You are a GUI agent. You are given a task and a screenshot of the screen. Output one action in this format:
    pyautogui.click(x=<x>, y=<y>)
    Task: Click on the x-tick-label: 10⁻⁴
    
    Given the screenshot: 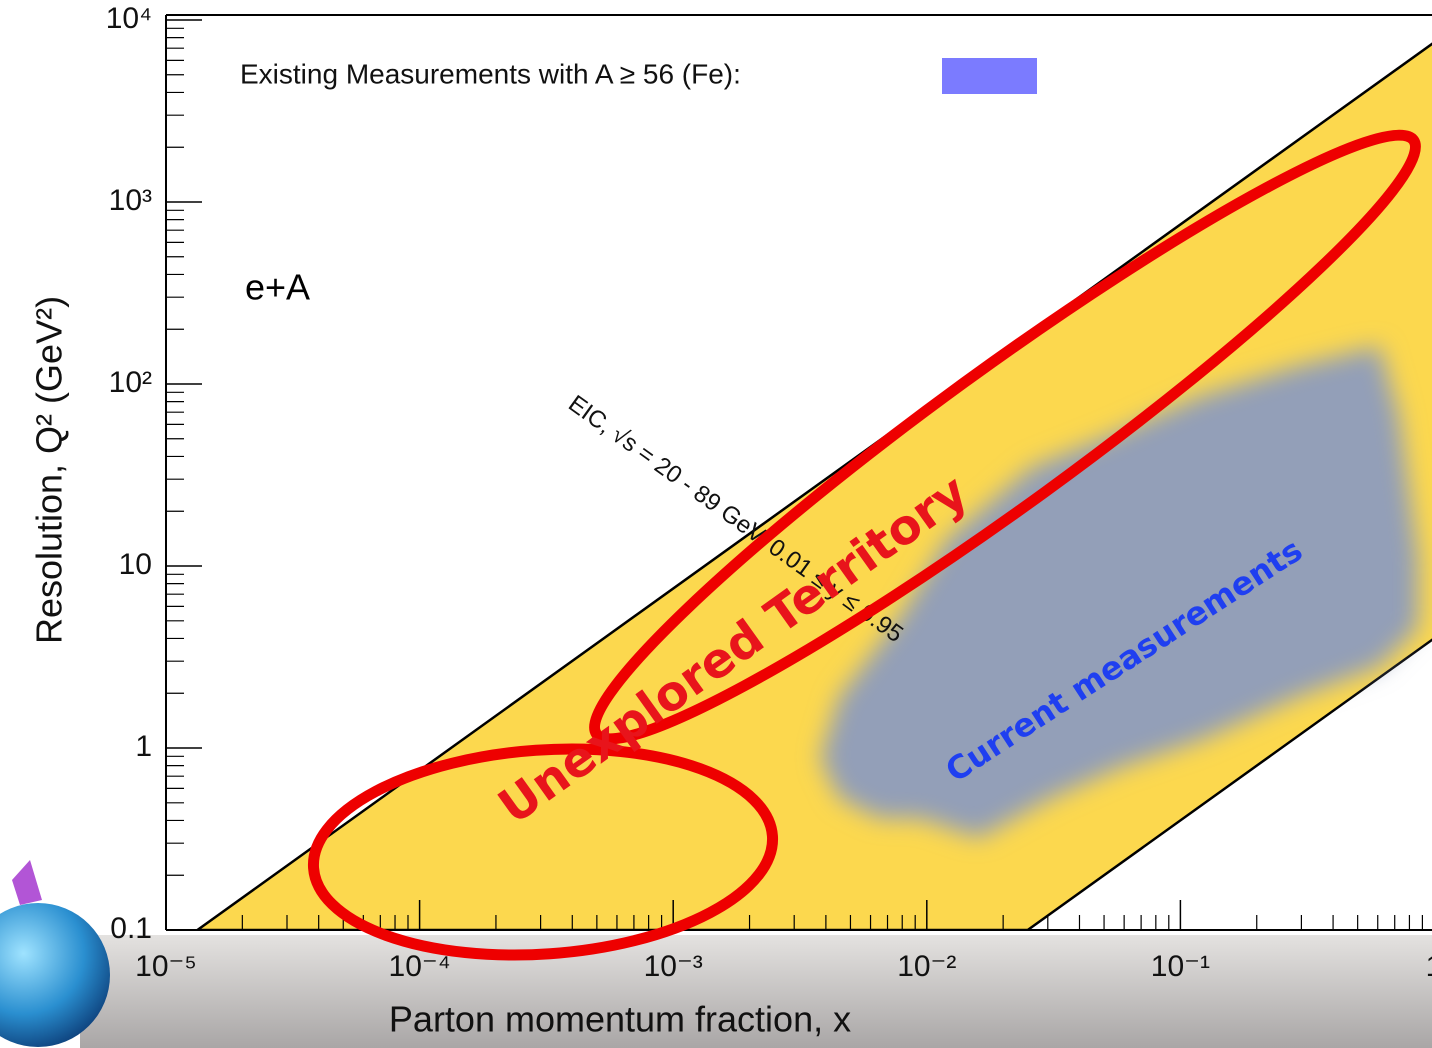 What is the action you would take?
    pyautogui.click(x=420, y=966)
    